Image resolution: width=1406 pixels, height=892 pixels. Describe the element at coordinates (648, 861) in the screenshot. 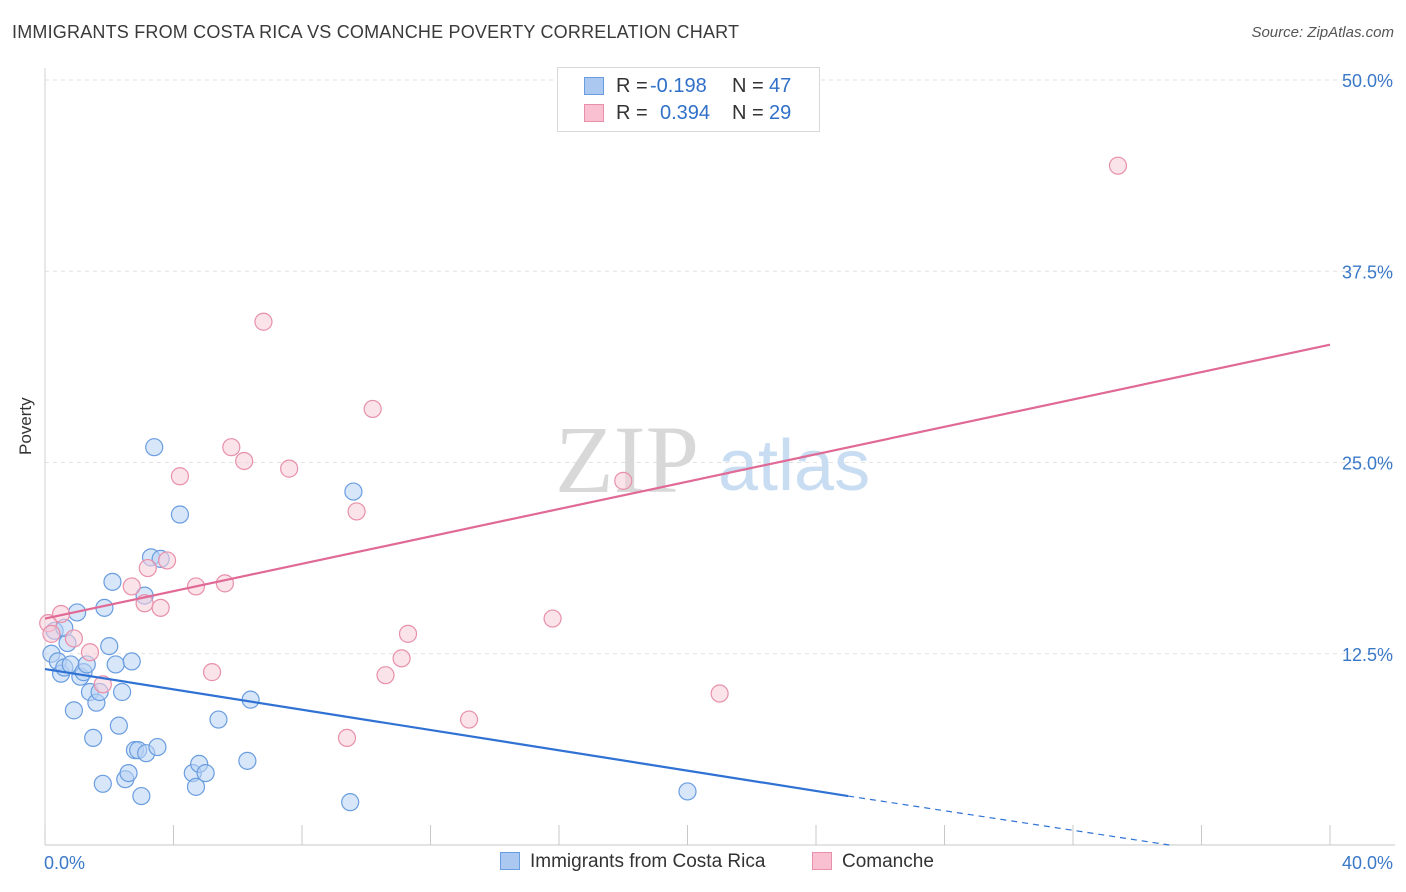

I see `bottom-legend-label-series1: Immigrants from Costa Rica` at that location.